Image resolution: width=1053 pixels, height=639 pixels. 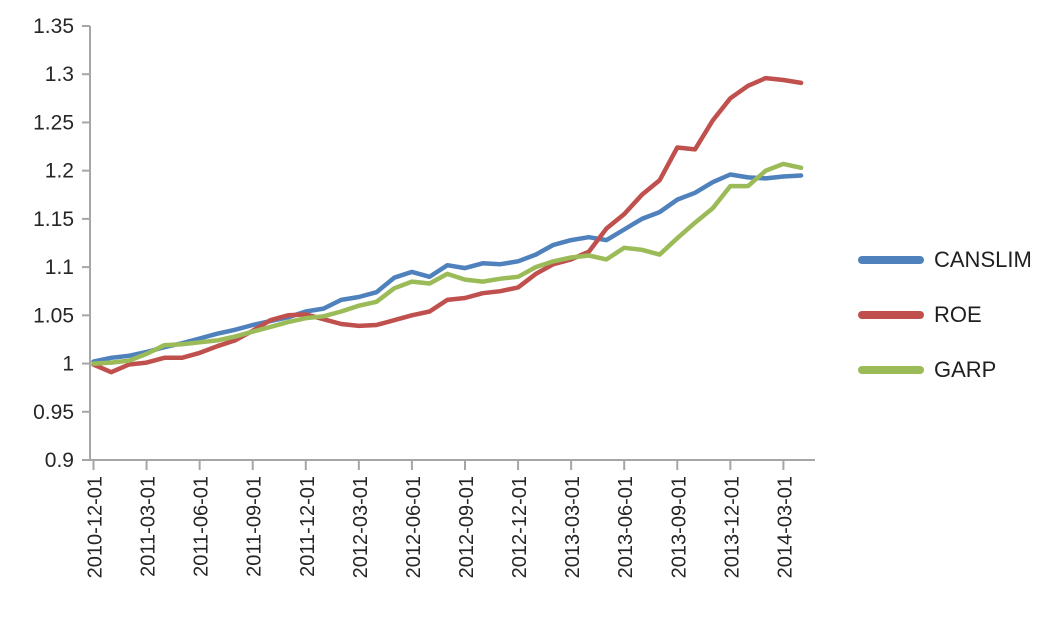 I want to click on y-tick-label: 0.9, so click(x=59, y=460).